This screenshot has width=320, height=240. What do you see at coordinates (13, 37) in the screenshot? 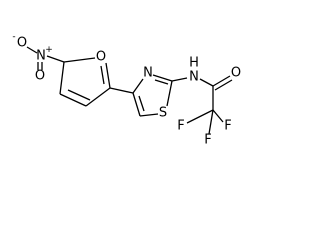
I see `charge: -` at bounding box center [13, 37].